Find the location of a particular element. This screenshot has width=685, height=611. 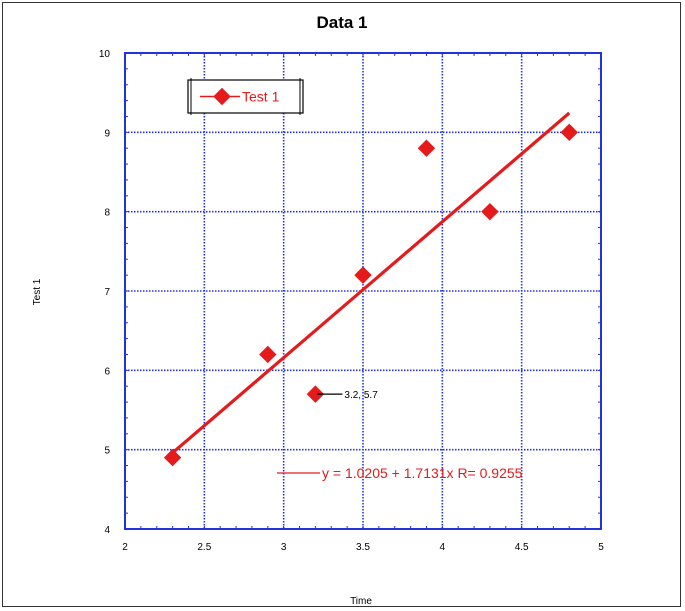

x-axis-label: Time is located at coordinates (361, 601).